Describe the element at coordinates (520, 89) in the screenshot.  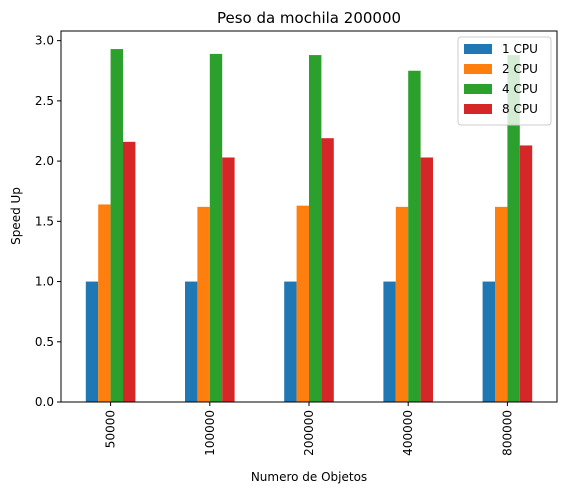
I see `legend-label-4-cpu: 4 CPU` at that location.